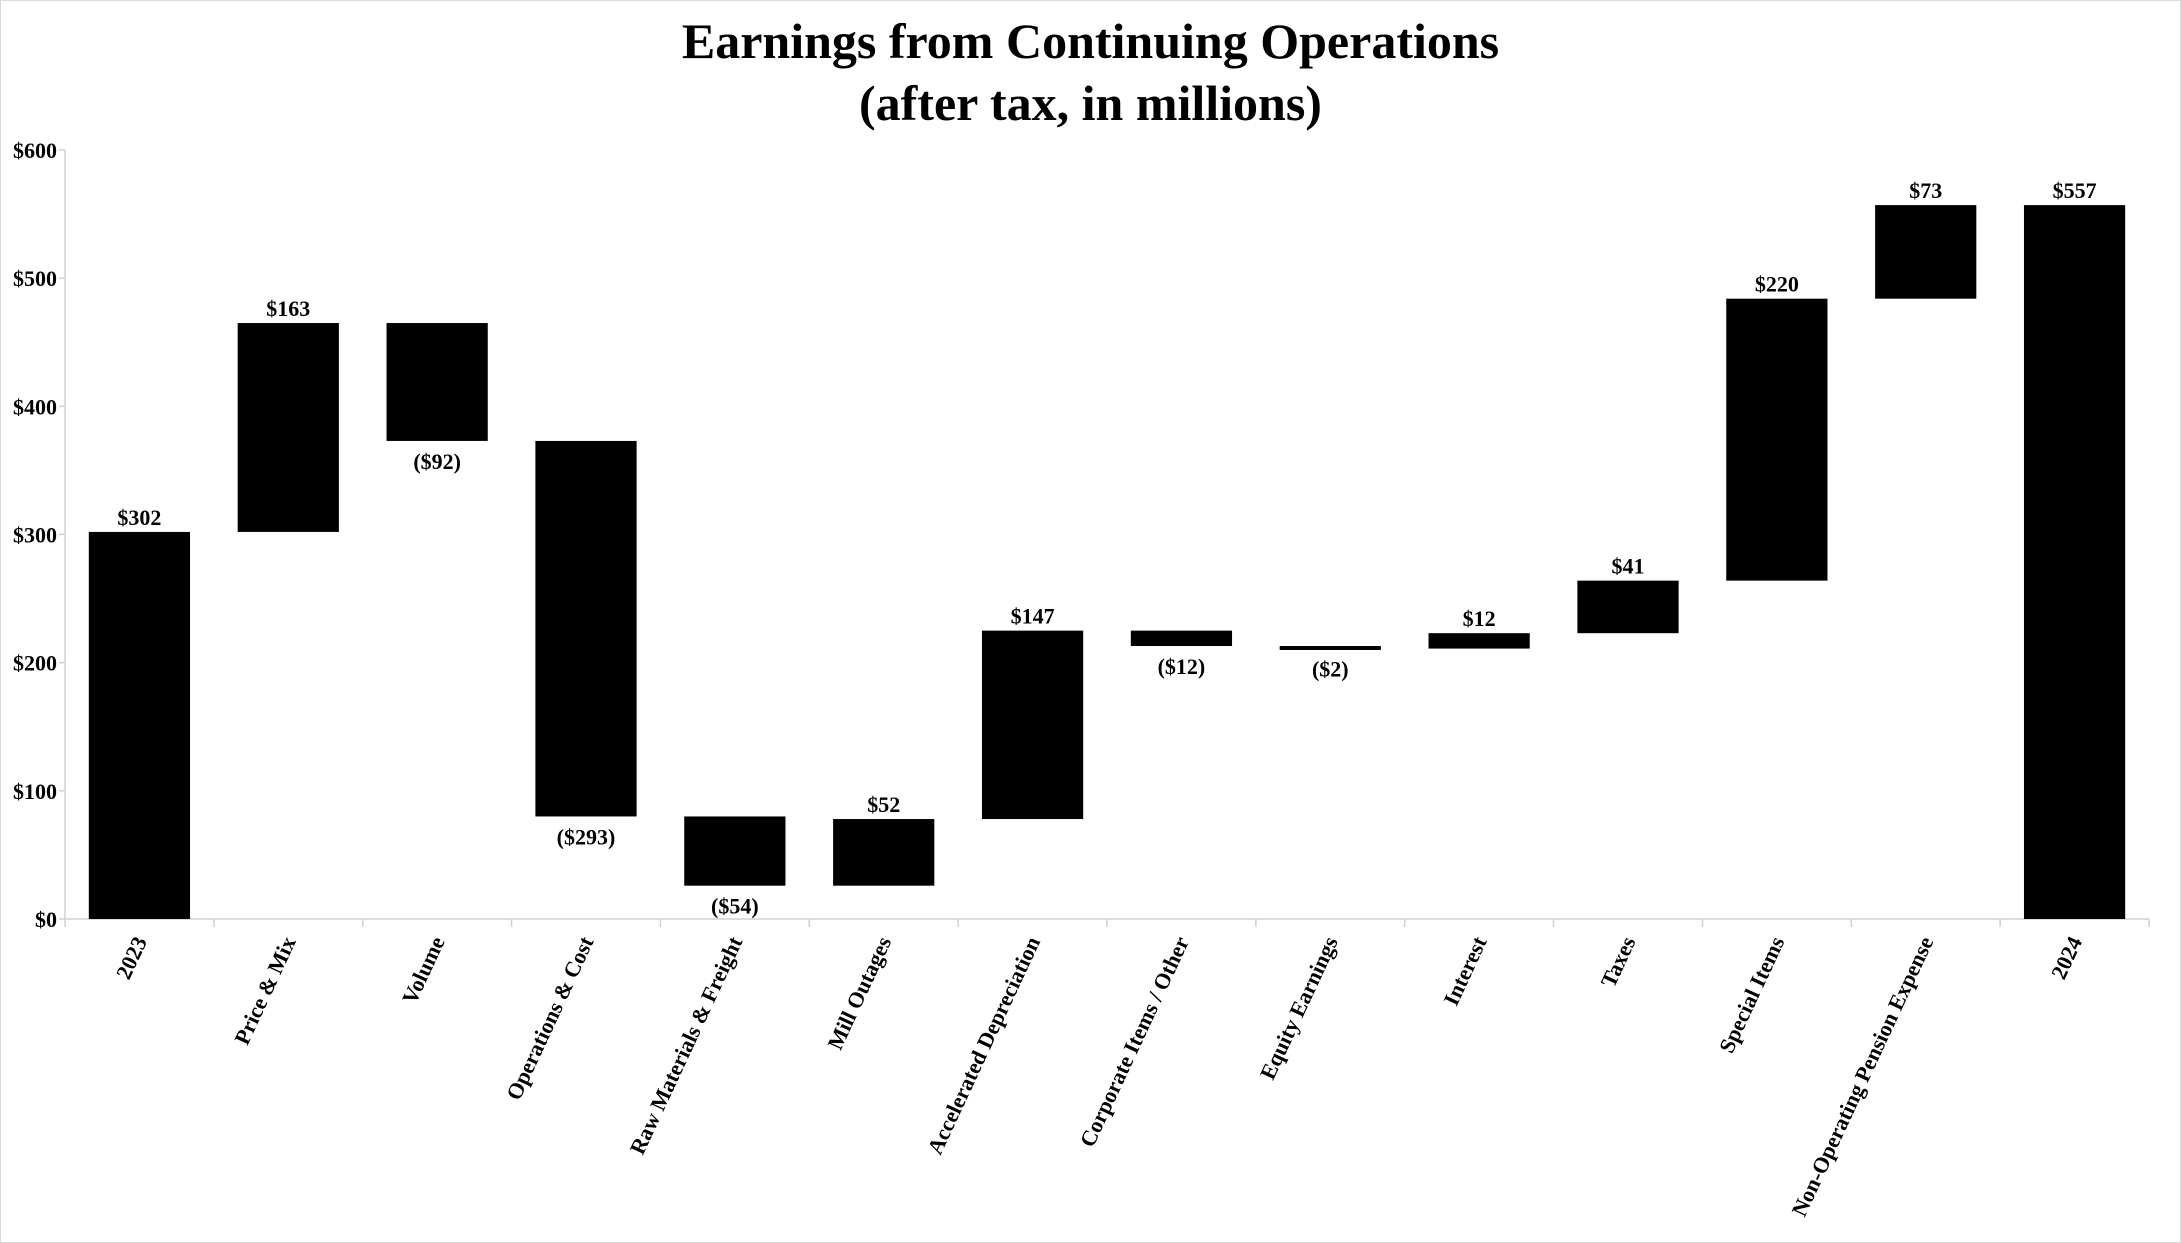  What do you see at coordinates (550, 1018) in the screenshot?
I see `x-tick-label: Operations & Cost` at bounding box center [550, 1018].